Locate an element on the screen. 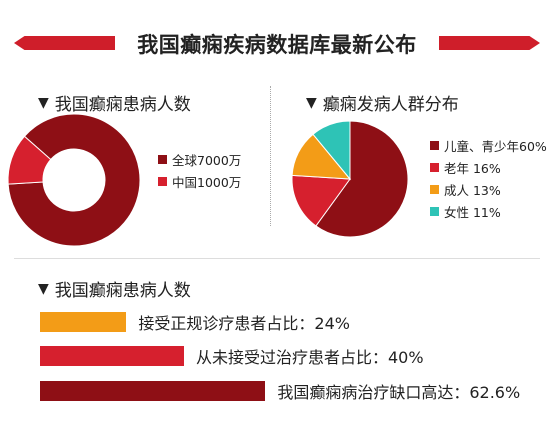  treatment-header-label: 我国癫痫患病人数 is located at coordinates (122, 291).